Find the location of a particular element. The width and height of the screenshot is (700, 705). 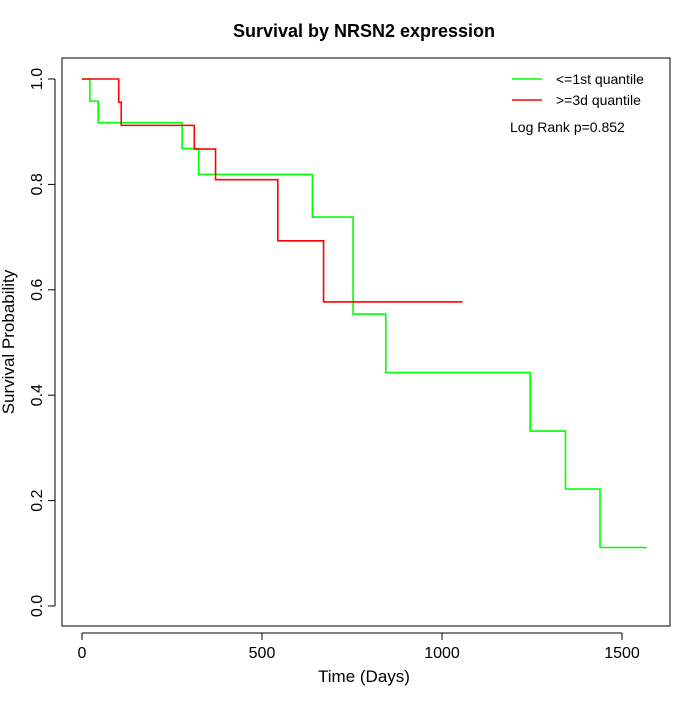

x-tick-label: 0 is located at coordinates (82, 653).